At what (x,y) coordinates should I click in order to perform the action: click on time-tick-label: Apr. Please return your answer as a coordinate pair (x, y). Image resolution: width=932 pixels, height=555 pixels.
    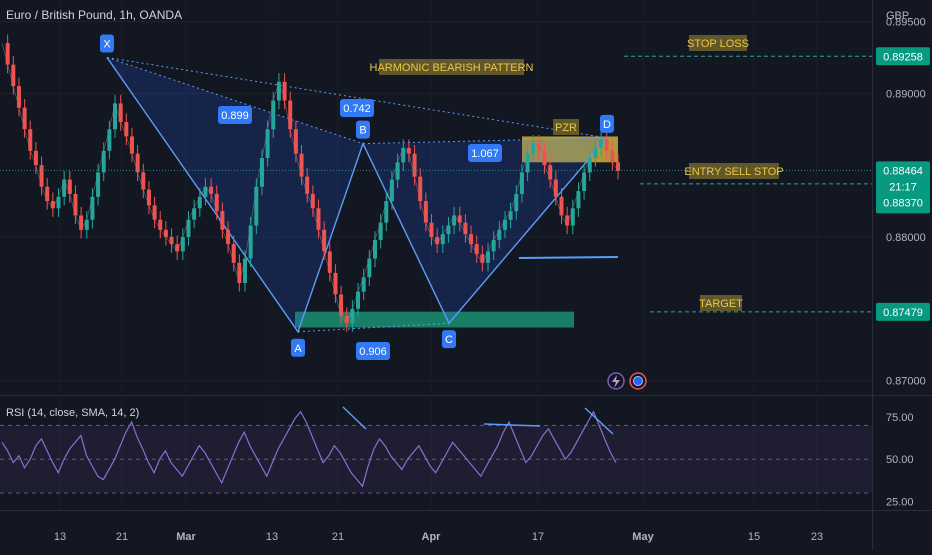
    Looking at the image, I should click on (432, 537).